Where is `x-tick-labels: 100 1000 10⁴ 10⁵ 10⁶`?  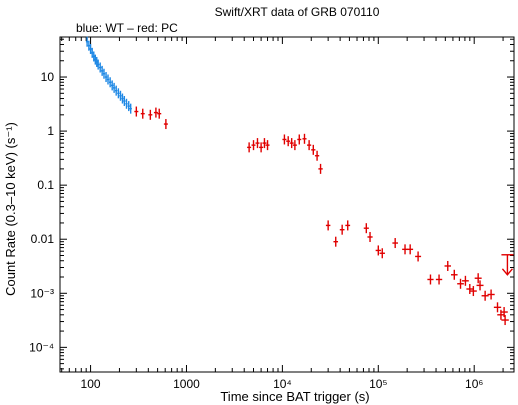 x-tick-labels: 100 1000 10⁴ 10⁵ 10⁶ is located at coordinates (282, 384).